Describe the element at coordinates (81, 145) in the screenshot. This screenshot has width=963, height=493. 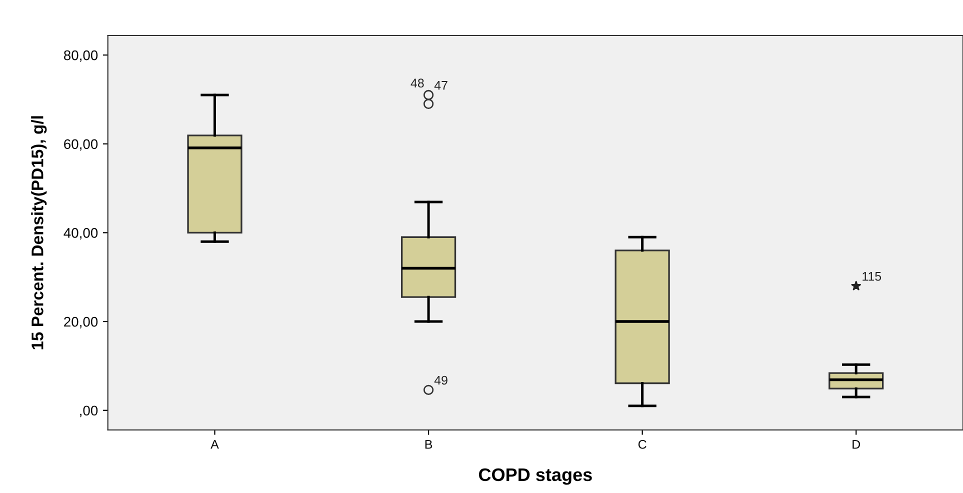
I see `y-tick-label: 60,00` at that location.